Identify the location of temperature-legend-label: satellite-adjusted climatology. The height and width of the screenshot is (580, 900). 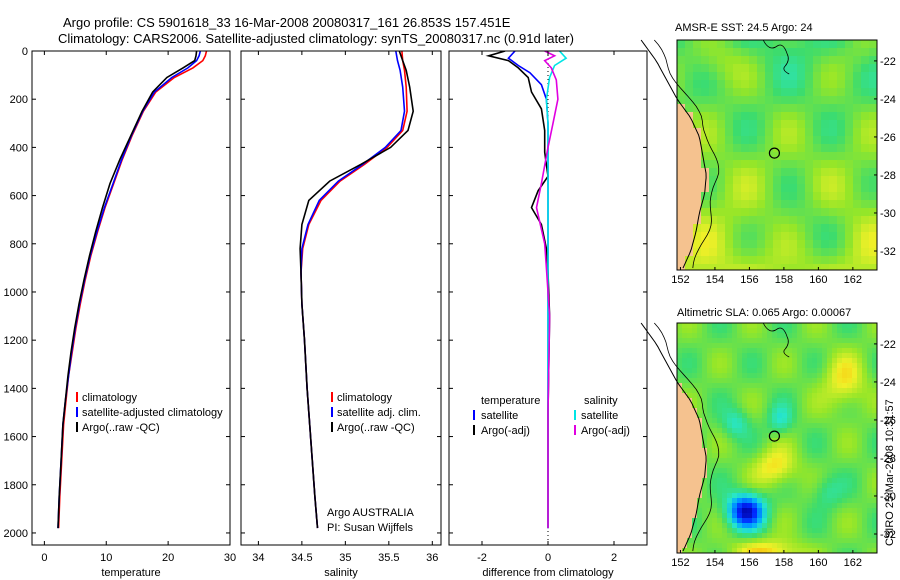
(152, 413).